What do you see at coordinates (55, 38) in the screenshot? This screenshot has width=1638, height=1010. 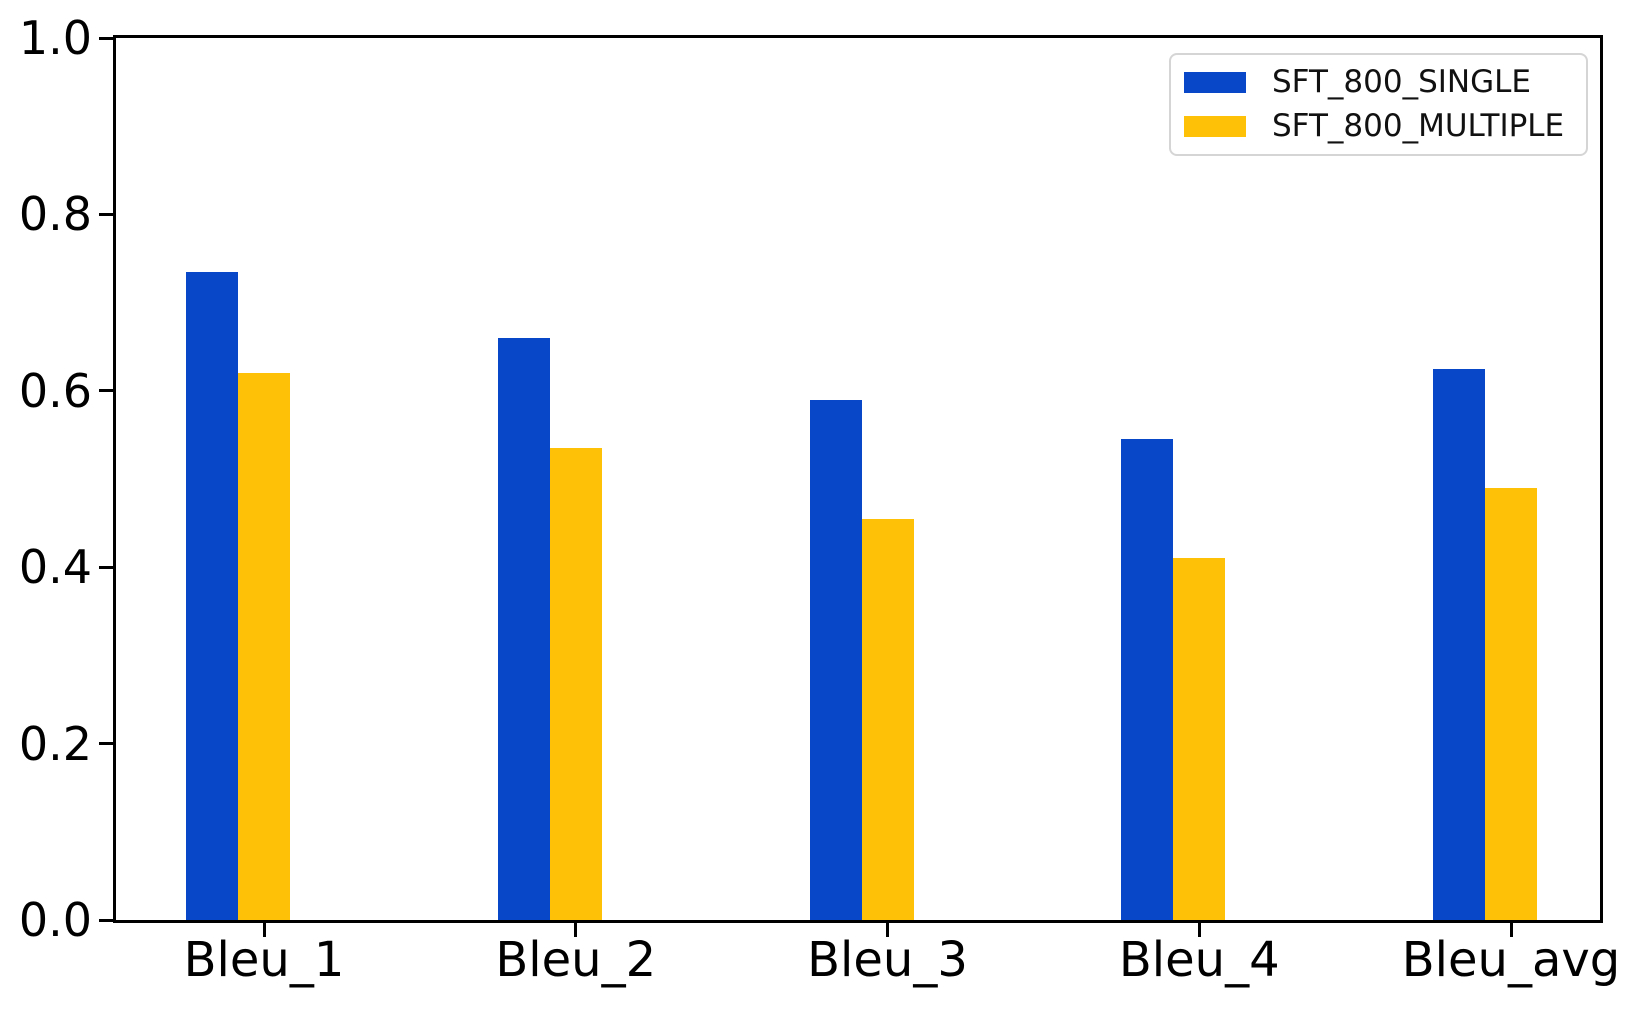 I see `y-axis-tick-label: 1.0` at bounding box center [55, 38].